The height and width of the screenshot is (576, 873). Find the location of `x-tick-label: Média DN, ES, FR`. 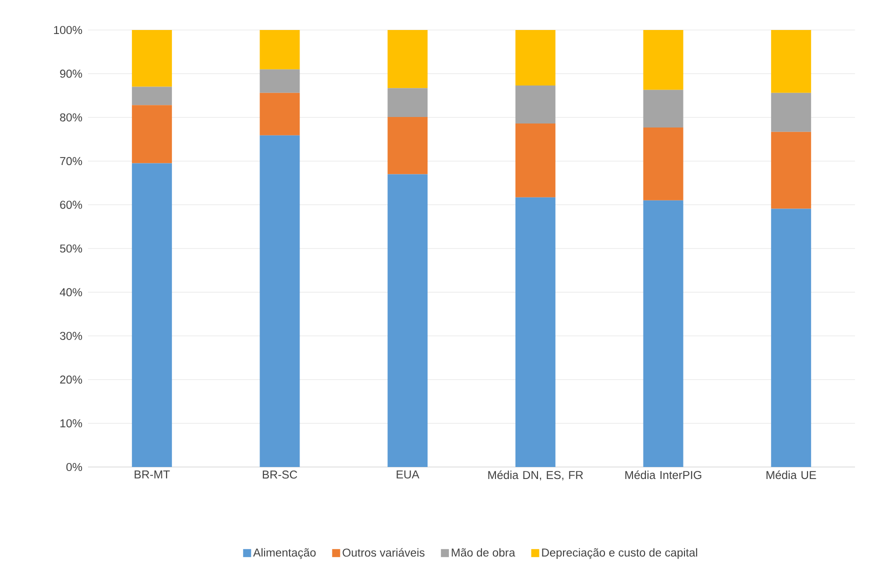

x-tick-label: Média DN, ES, FR is located at coordinates (535, 475).